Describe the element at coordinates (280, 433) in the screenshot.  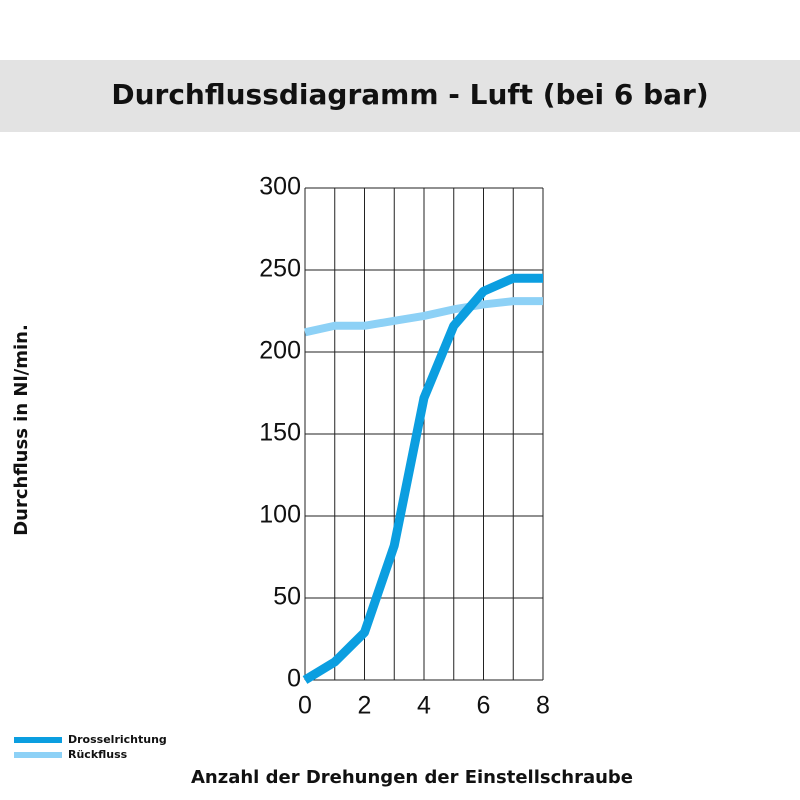
I see `y-tick-label: 150` at that location.